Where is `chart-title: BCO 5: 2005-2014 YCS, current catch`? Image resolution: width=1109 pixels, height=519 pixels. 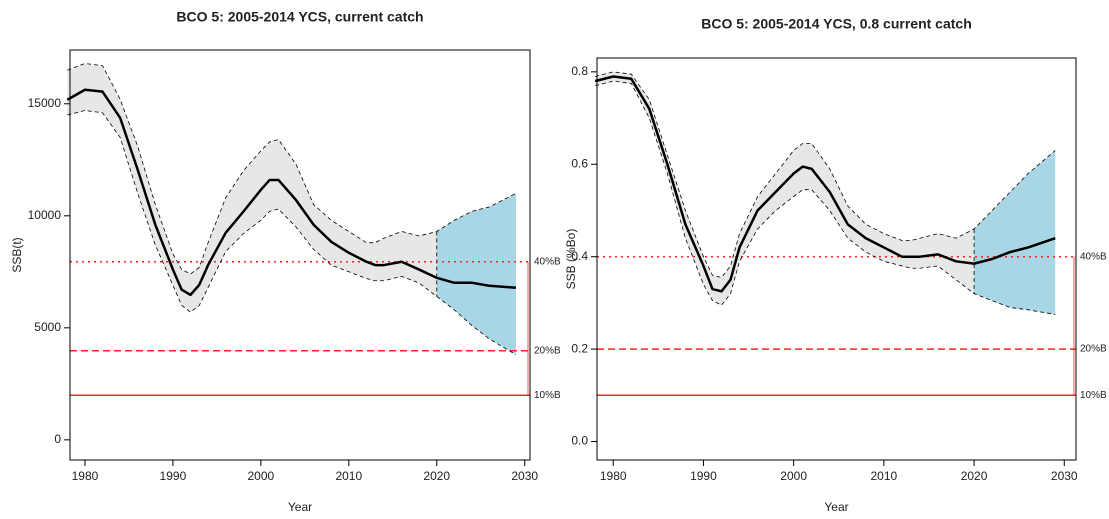
chart-title: BCO 5: 2005-2014 YCS, current catch is located at coordinates (299, 17).